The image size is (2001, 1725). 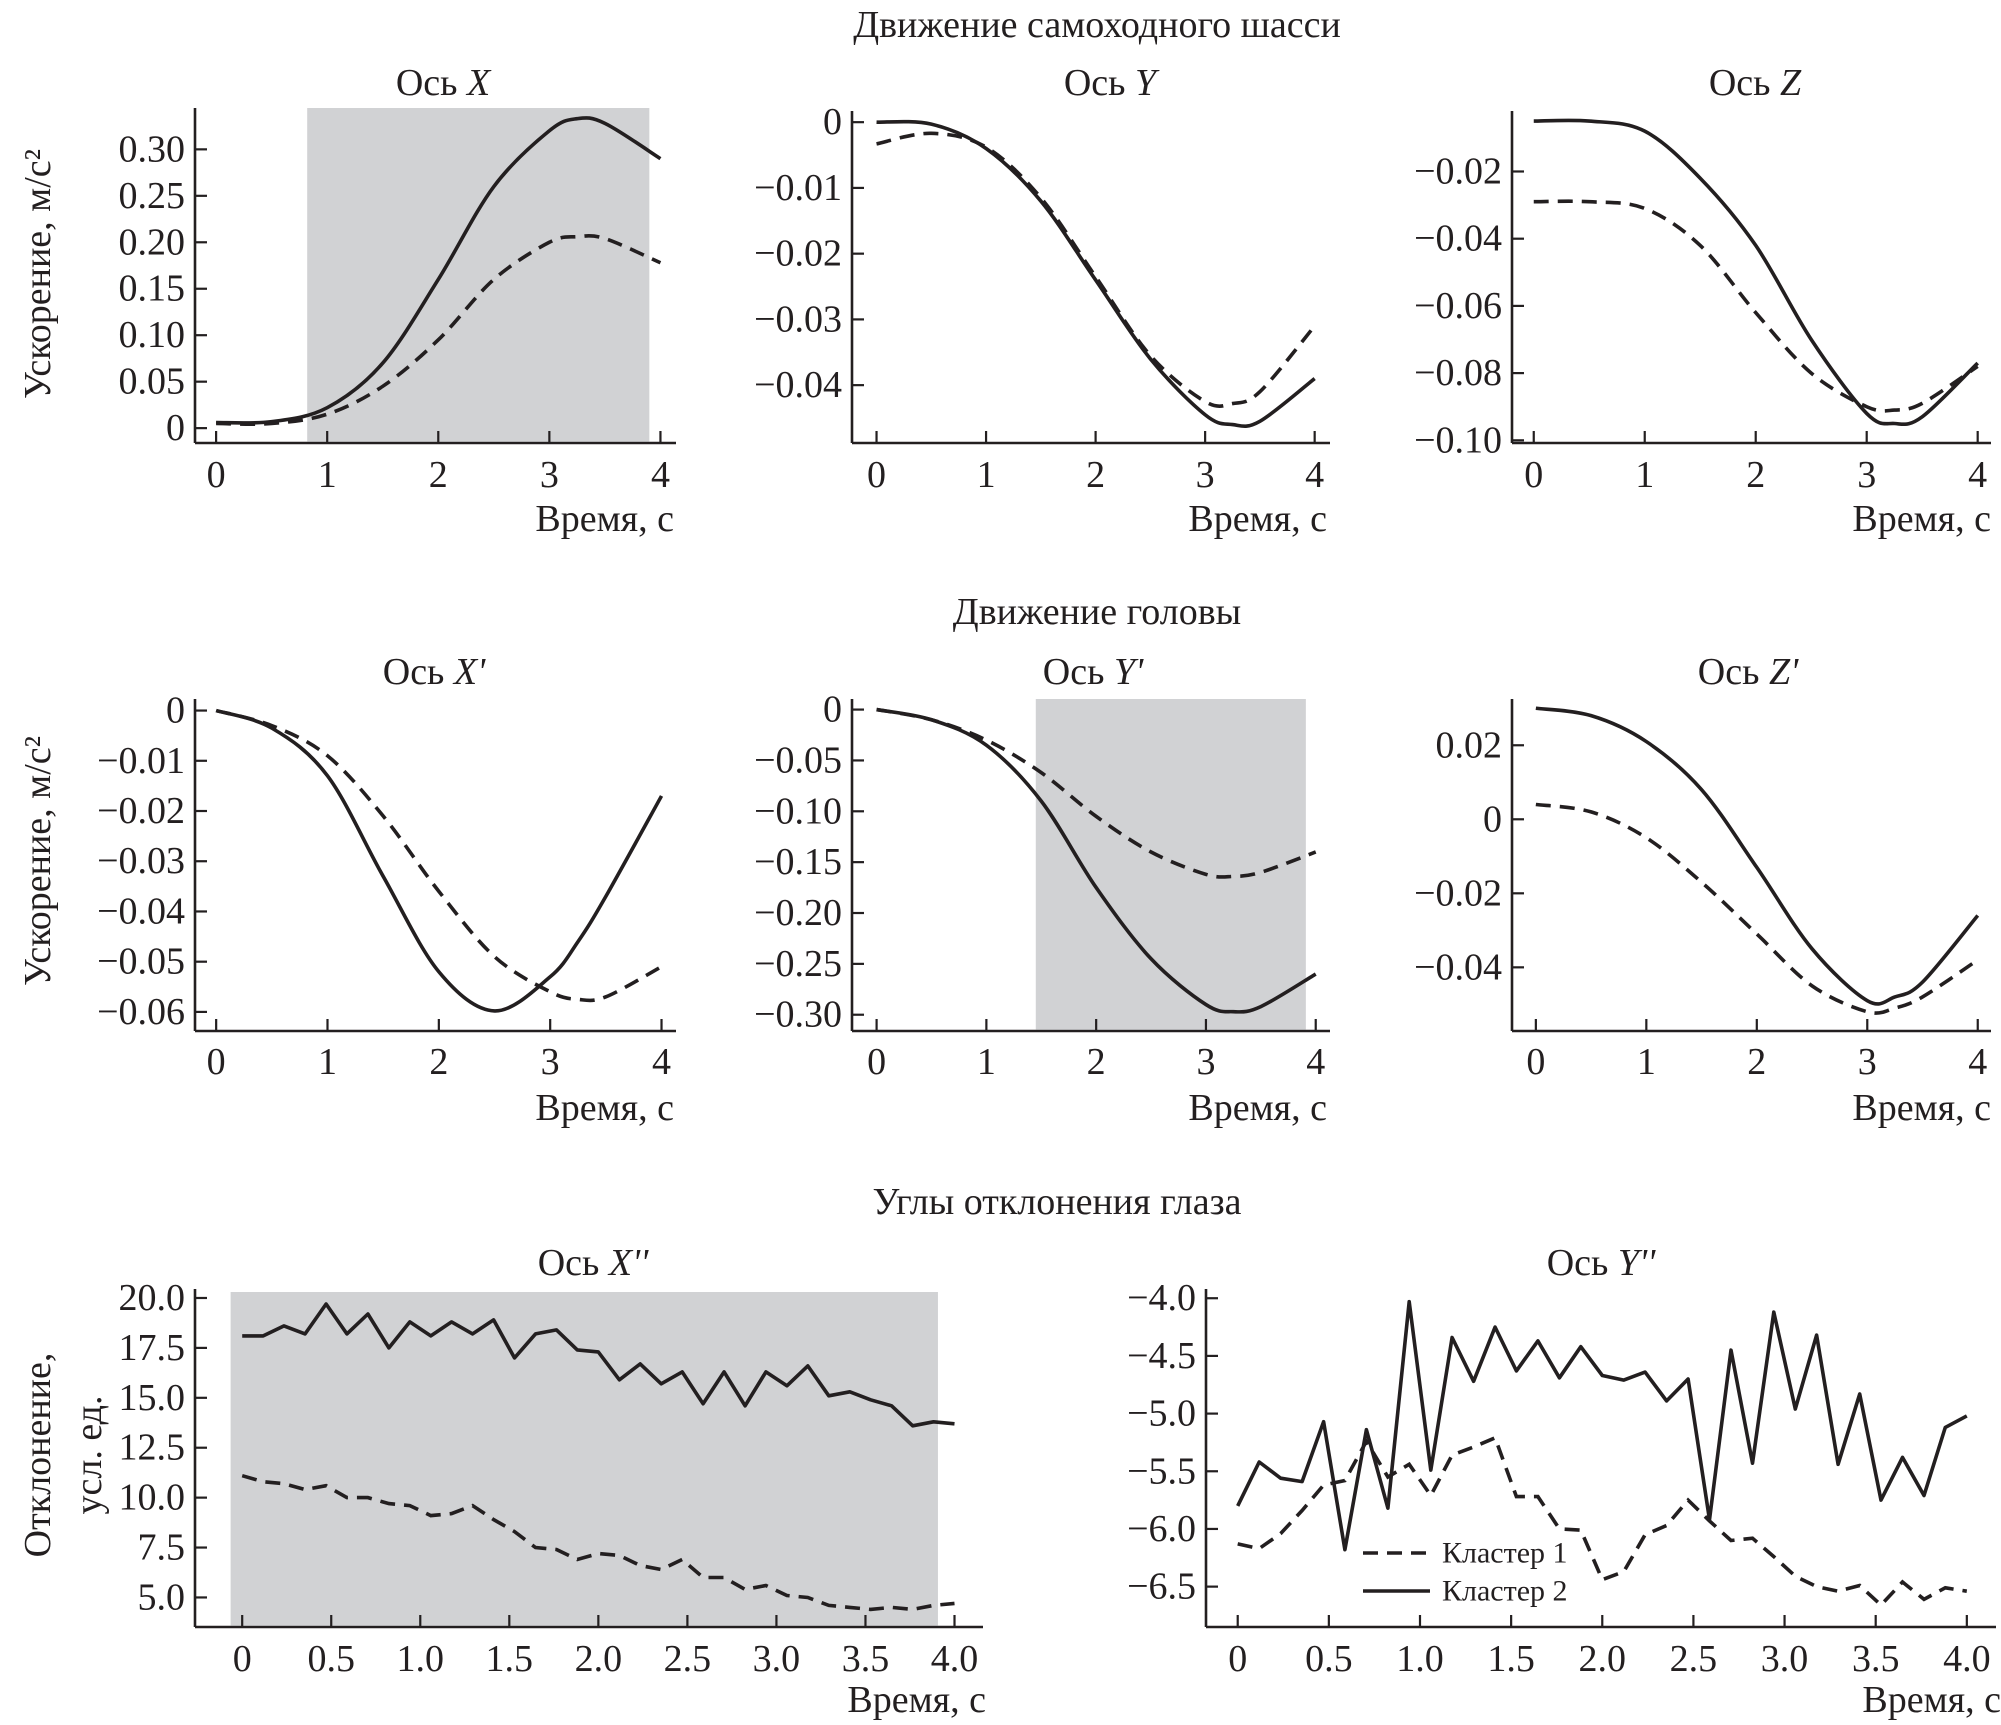 I want to click on y-tick-label: −0.06, so click(x=1458, y=306).